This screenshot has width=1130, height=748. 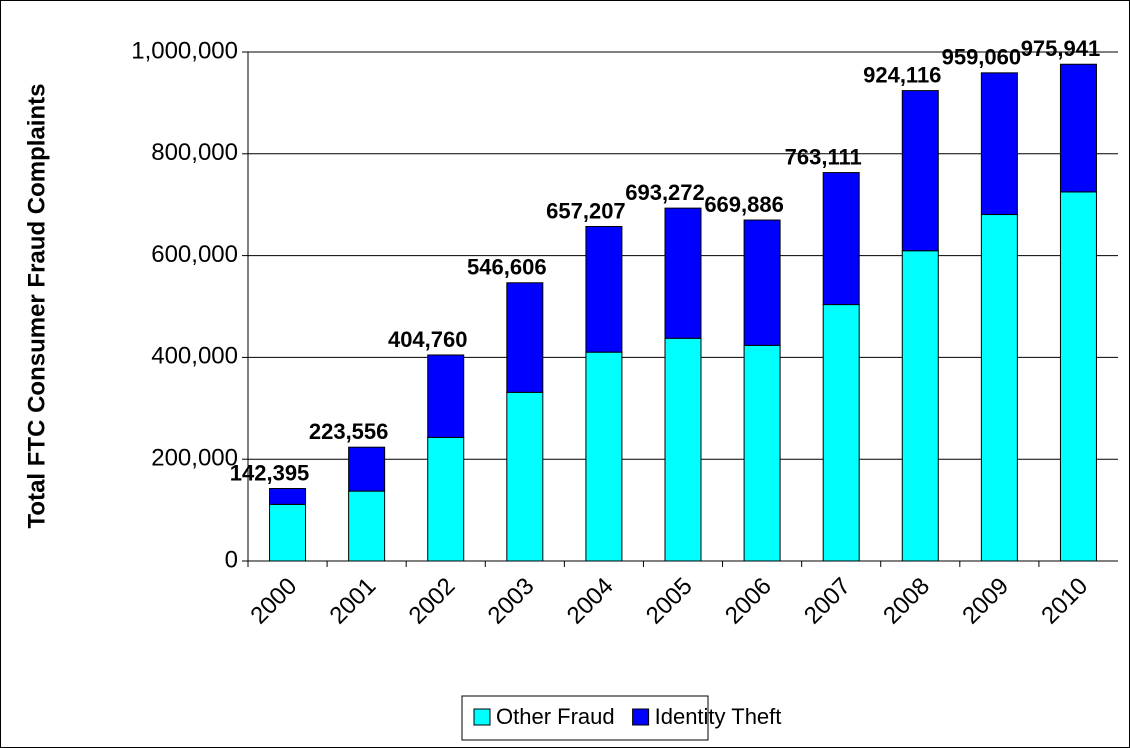 I want to click on total-label: 546,606, so click(x=507, y=267).